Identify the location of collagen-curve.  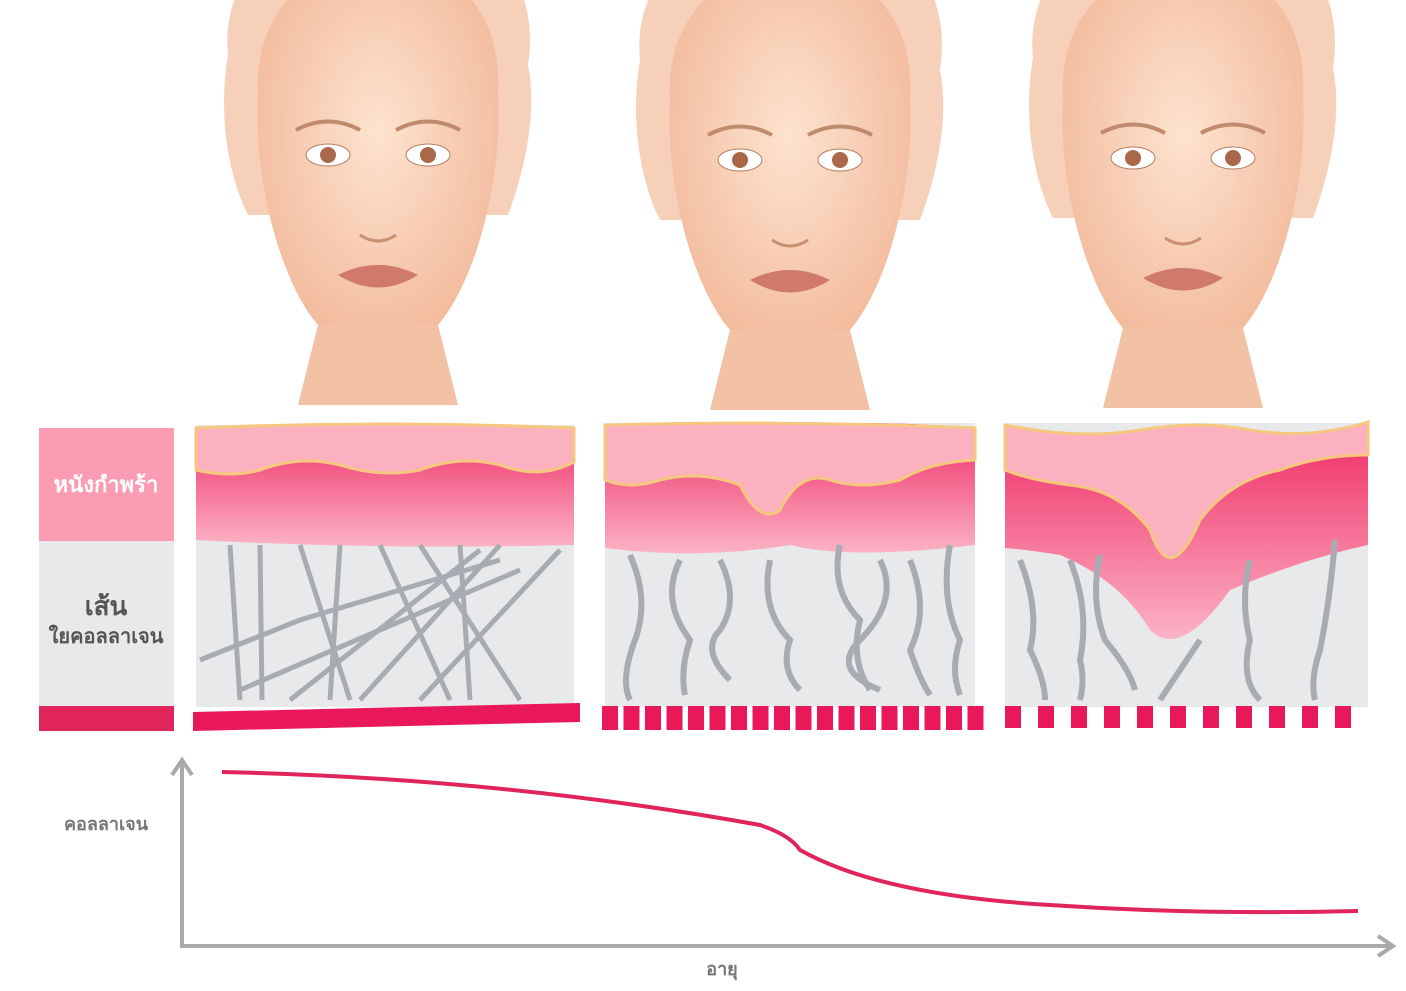
(790, 842).